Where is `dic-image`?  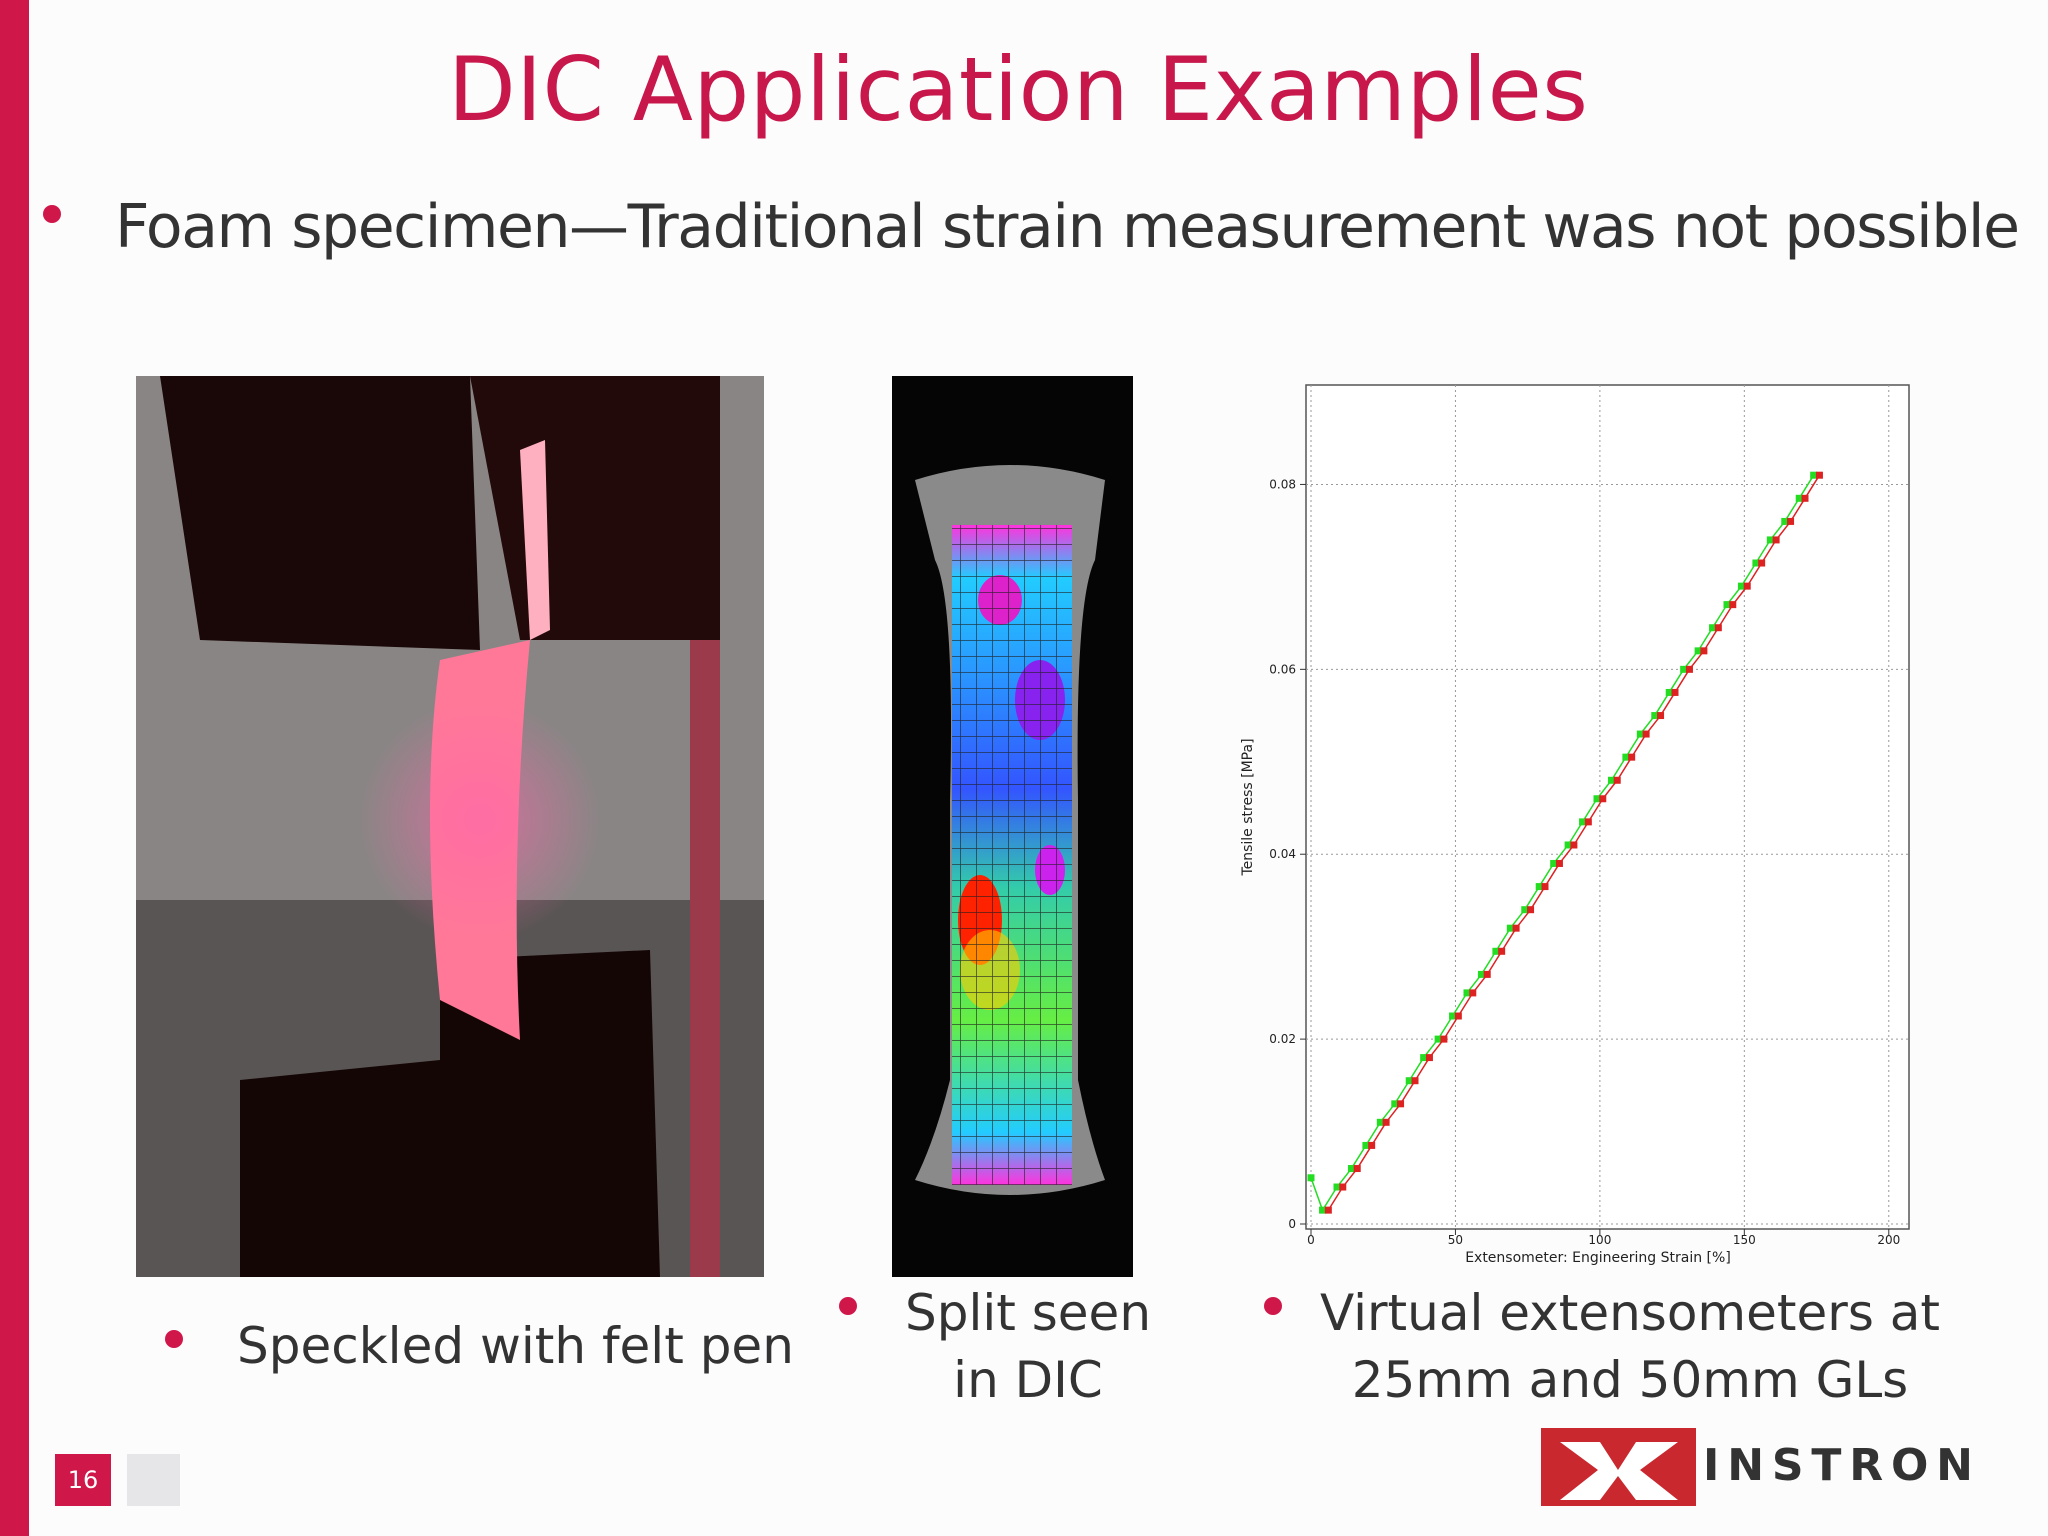
dic-image is located at coordinates (1012, 826).